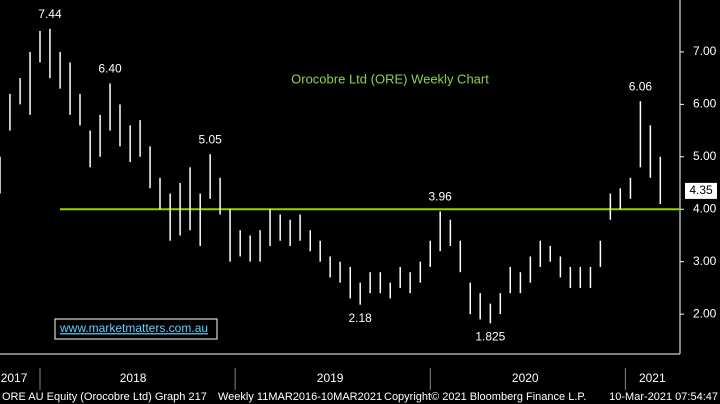  Describe the element at coordinates (705, 156) in the screenshot. I see `y-tick-label: 5.00` at that location.